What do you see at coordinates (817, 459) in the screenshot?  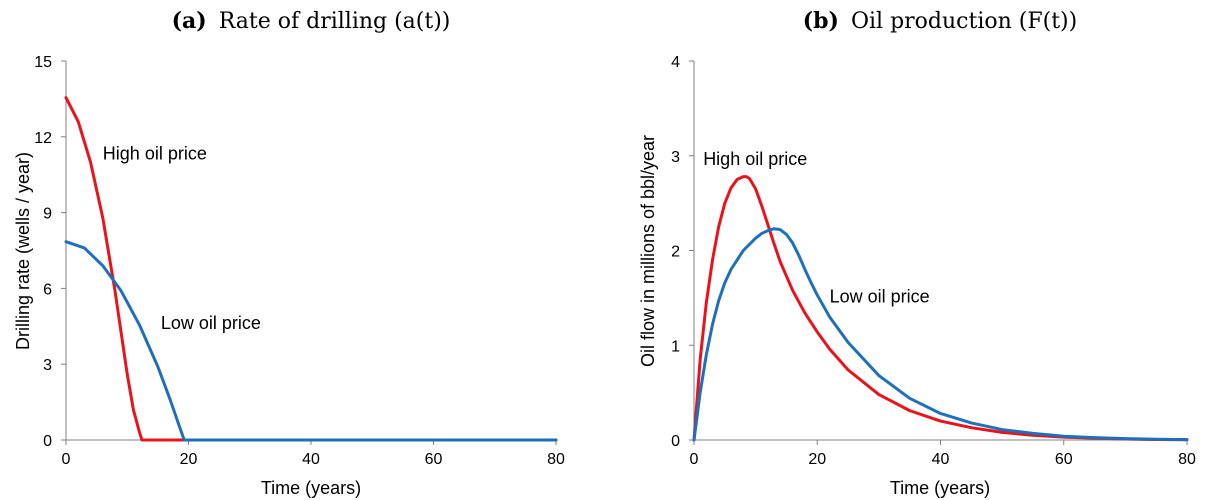 I see `panel-b-x-tick-label: 20` at bounding box center [817, 459].